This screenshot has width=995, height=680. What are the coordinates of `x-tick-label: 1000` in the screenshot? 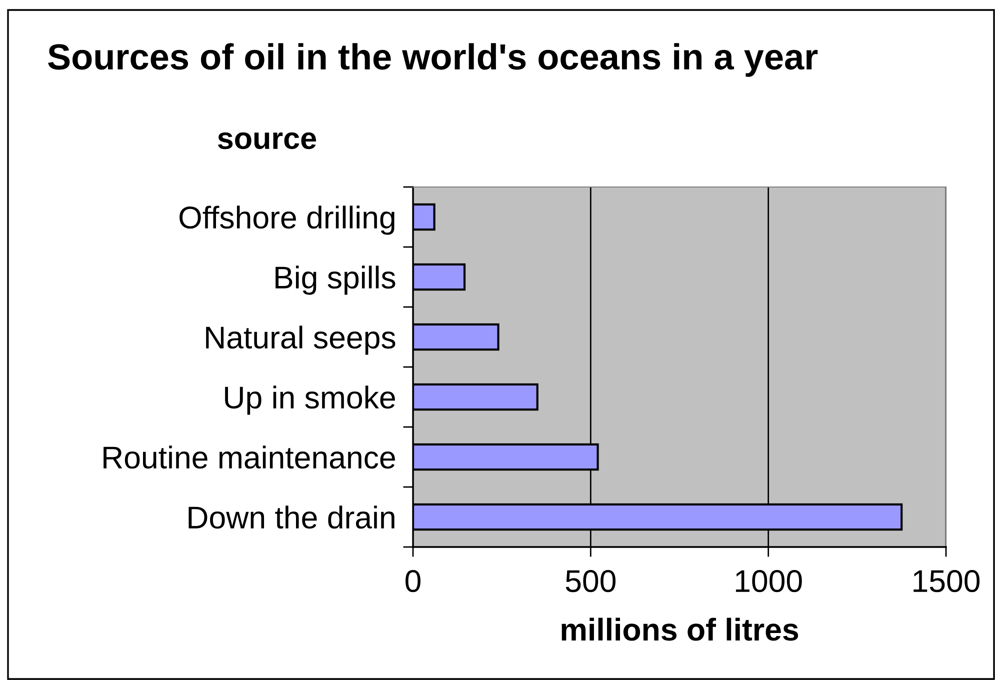 It's located at (769, 581).